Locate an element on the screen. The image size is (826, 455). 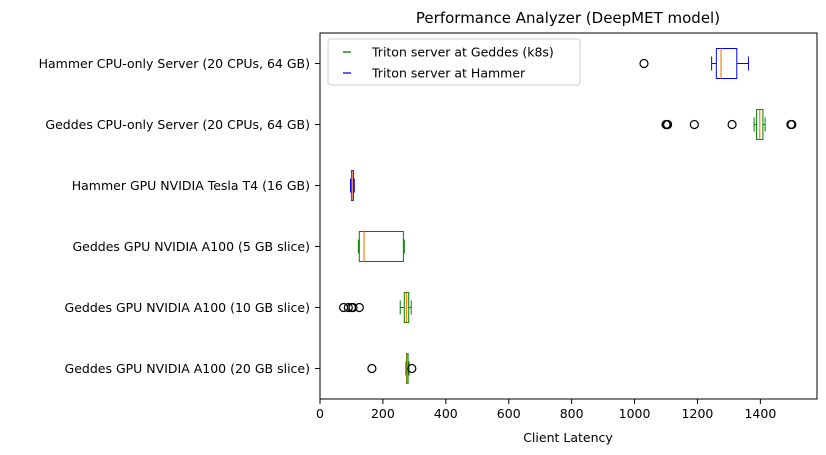
y-tick-label: Geddes GPU NVIDIA A100 (5 GB slice) is located at coordinates (191, 246).